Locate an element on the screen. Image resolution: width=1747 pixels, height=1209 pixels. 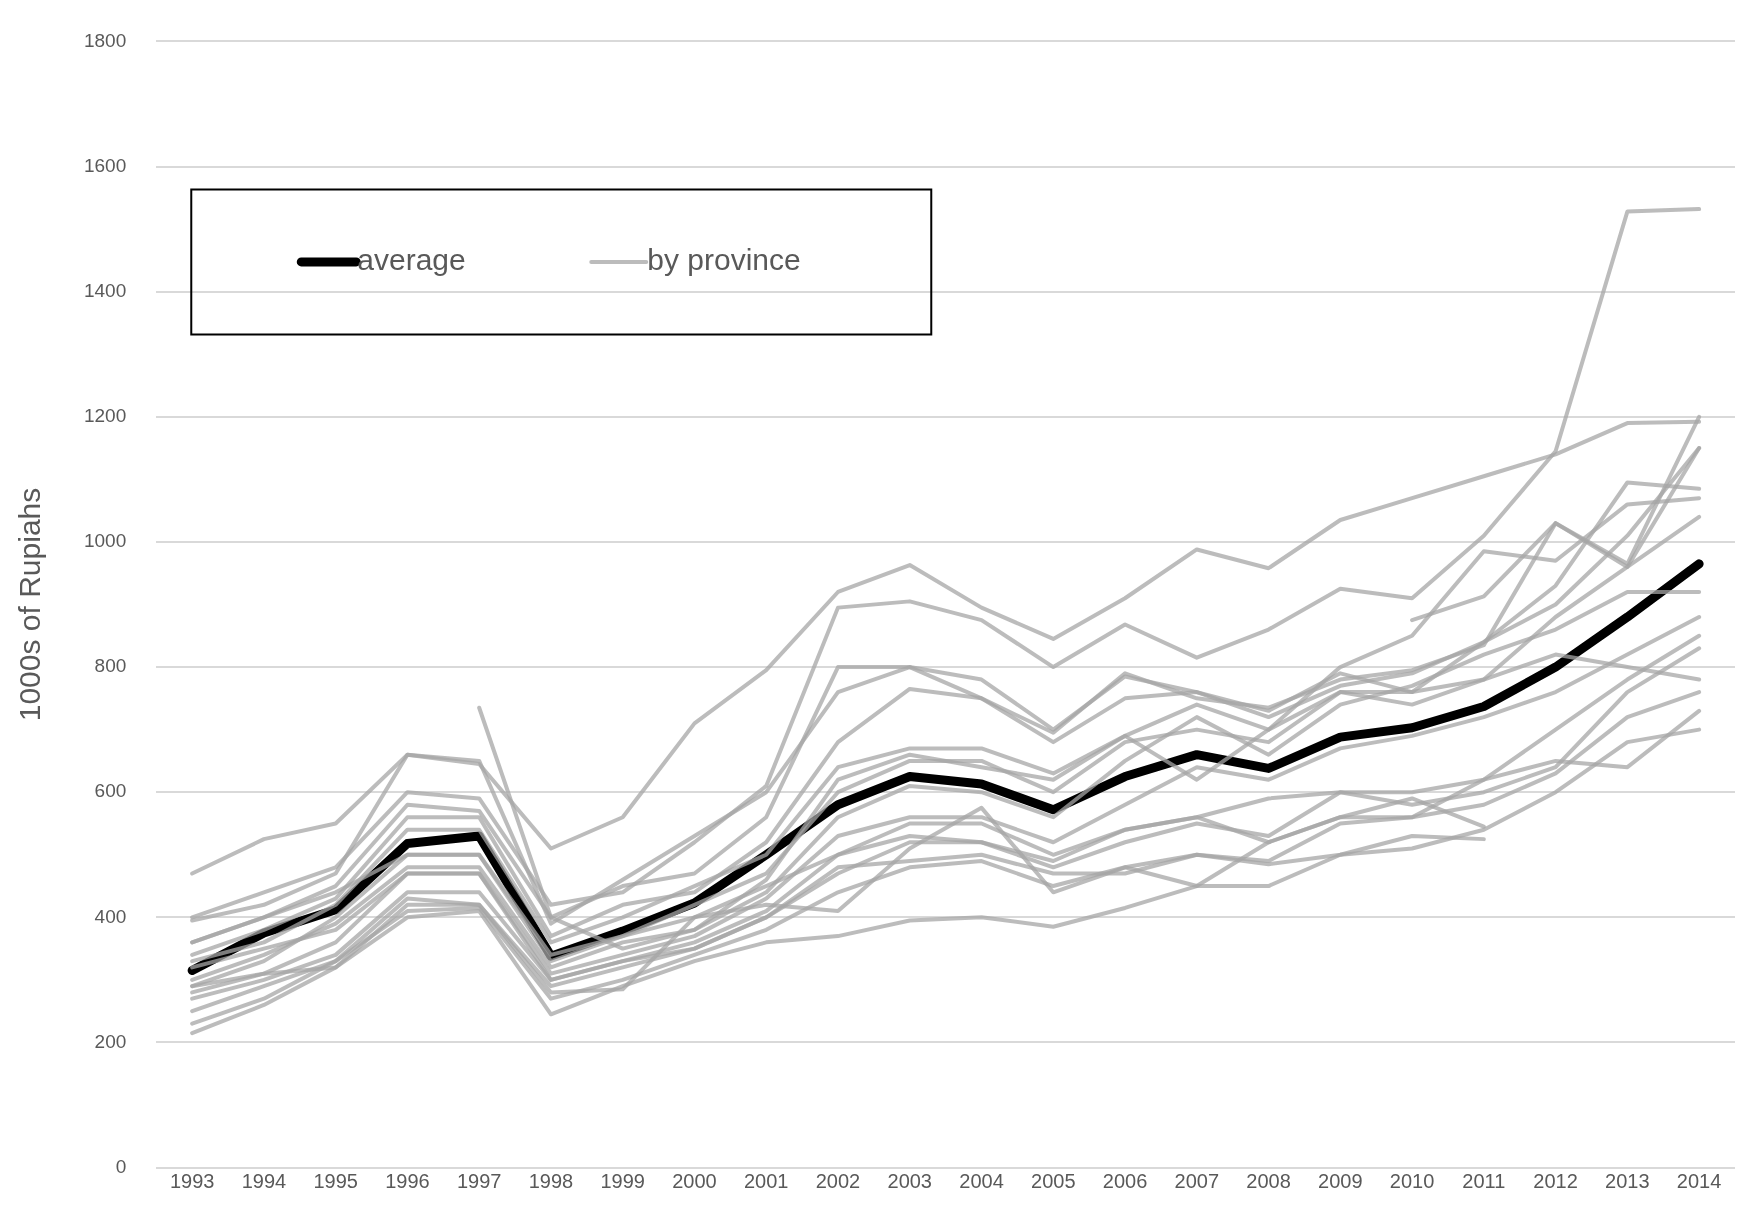
y-axis-title: 1000s of Rupiahs is located at coordinates (30, 604).